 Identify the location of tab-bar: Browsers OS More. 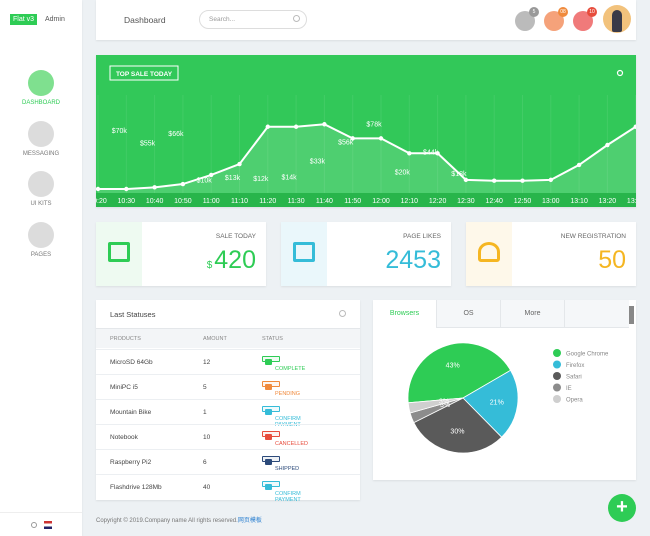
(501, 314).